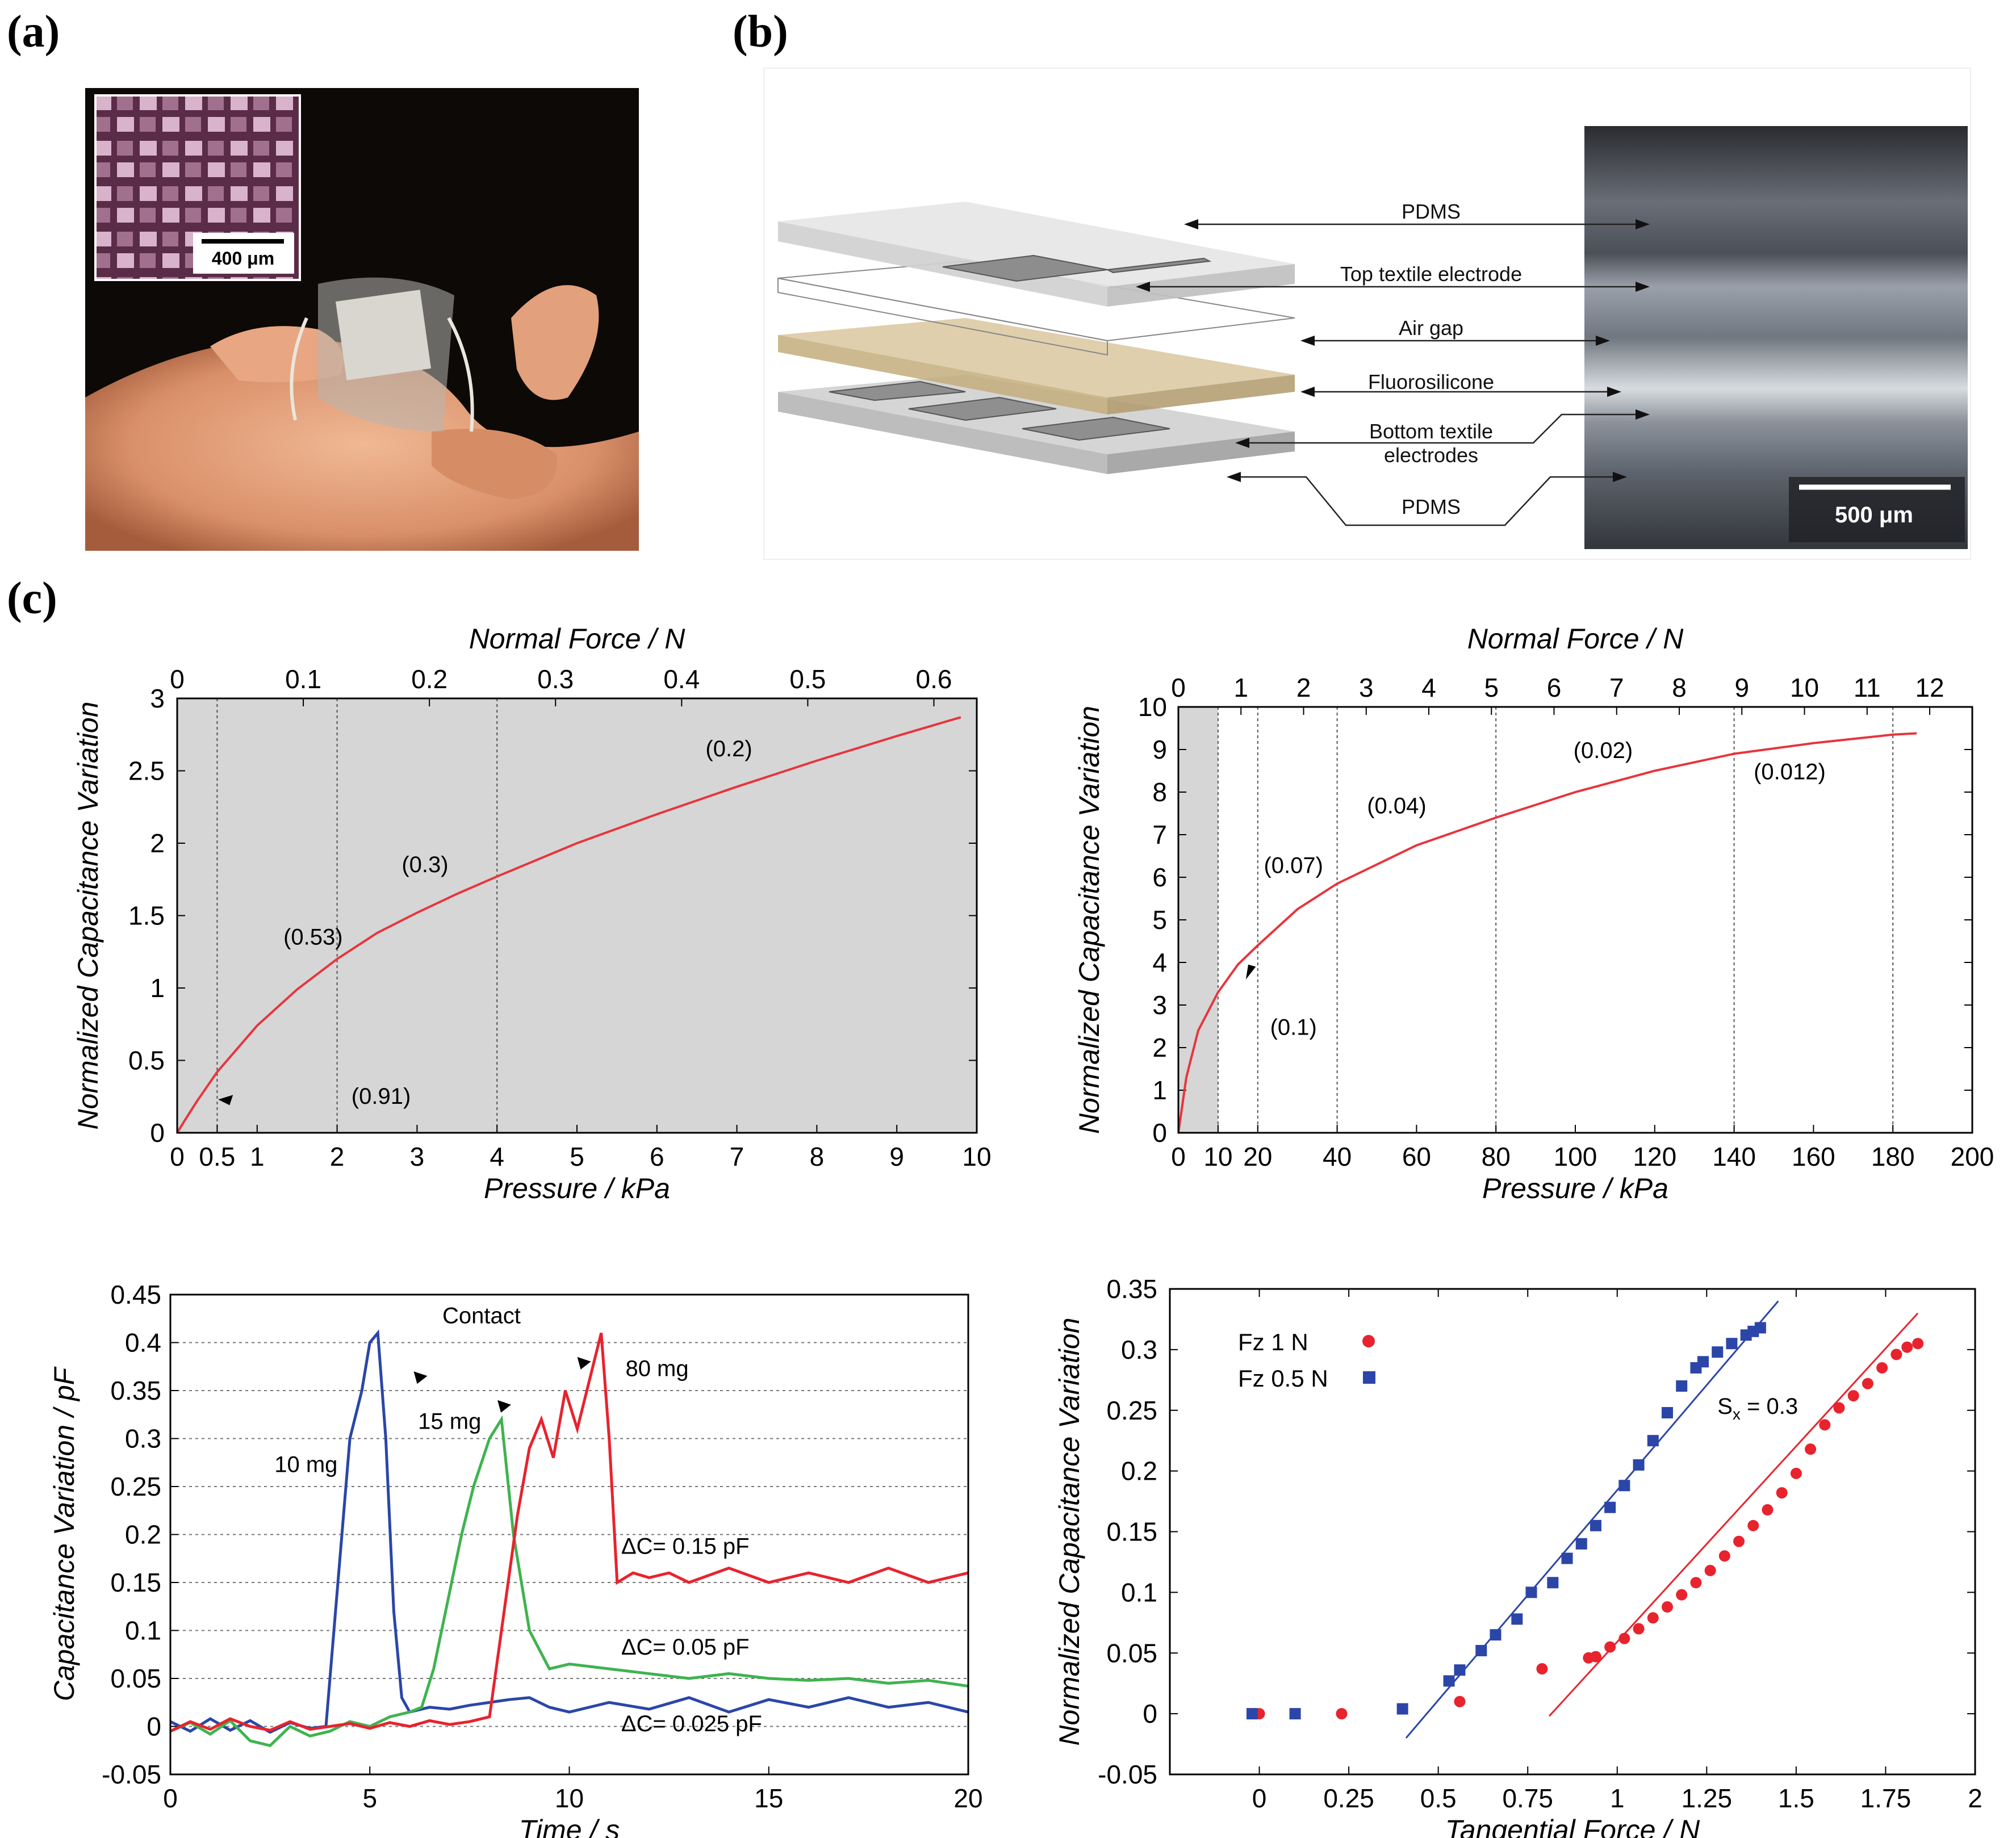 The width and height of the screenshot is (2016, 1838). What do you see at coordinates (685, 1647) in the screenshot?
I see `series-annotation: ΔC= 0.05 pF` at bounding box center [685, 1647].